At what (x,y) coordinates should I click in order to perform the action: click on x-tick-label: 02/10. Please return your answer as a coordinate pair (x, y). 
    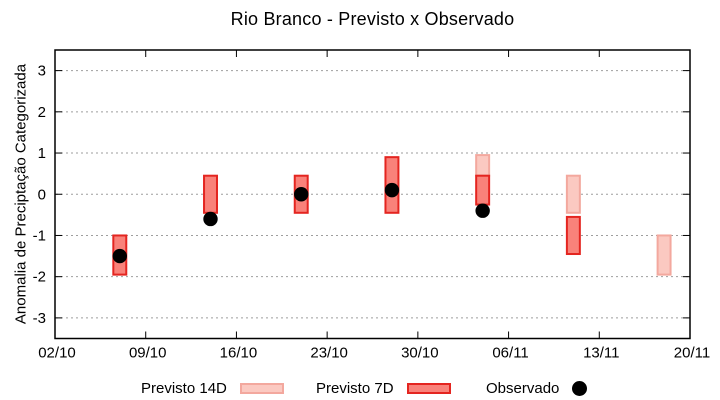
    Looking at the image, I should click on (57, 353).